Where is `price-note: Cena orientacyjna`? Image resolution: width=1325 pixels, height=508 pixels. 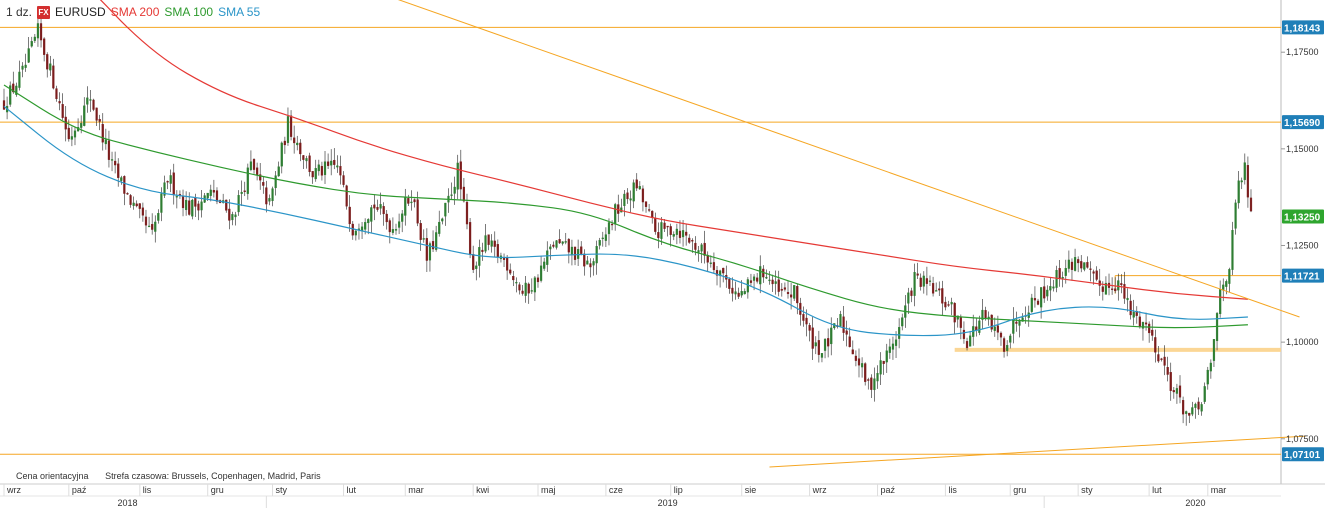 price-note: Cena orientacyjna is located at coordinates (52, 476).